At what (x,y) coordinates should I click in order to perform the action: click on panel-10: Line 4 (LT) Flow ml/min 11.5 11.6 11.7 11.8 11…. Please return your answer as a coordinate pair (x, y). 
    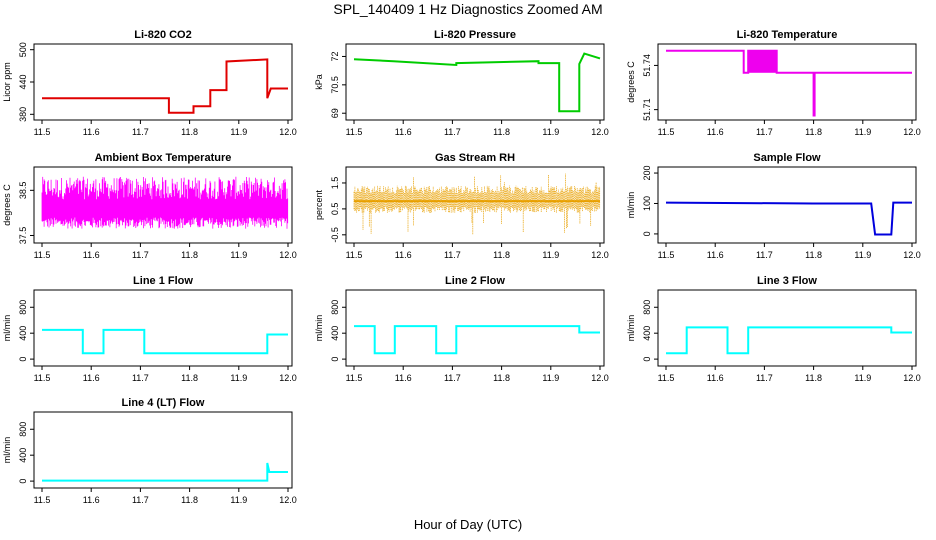
    Looking at the image, I should click on (149, 451).